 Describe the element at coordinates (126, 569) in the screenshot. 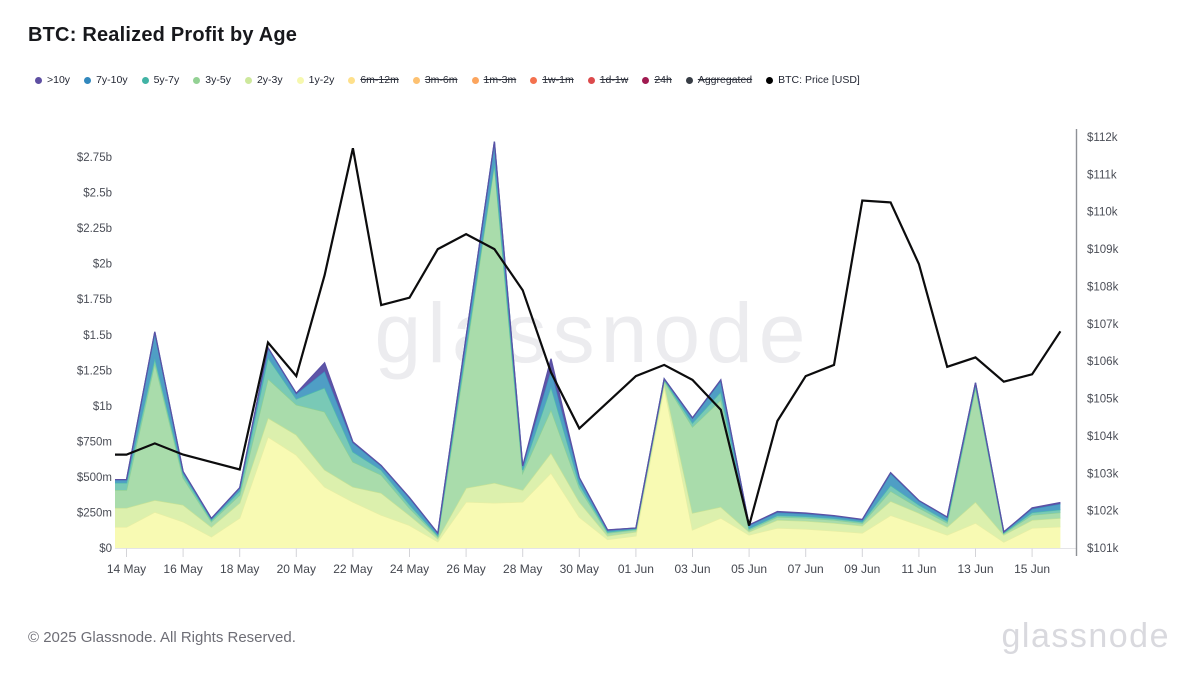

I see `x-axis-label: 14 May` at that location.